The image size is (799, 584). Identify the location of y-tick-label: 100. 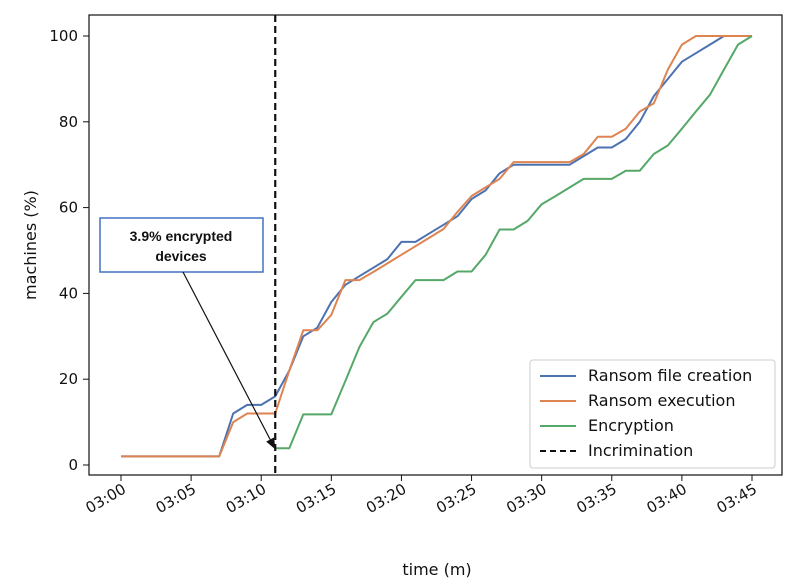
(63, 36).